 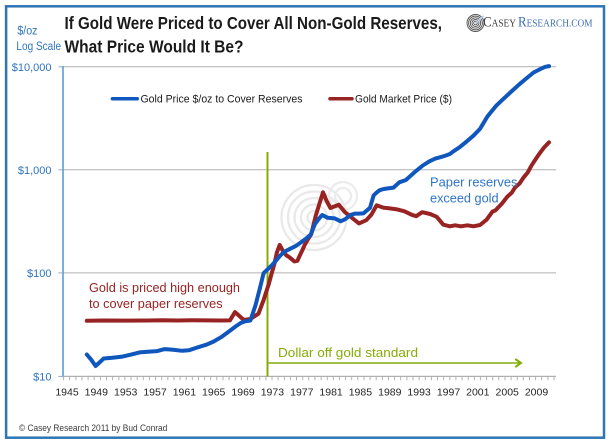 I want to click on svg-text: 1997, so click(x=449, y=393).